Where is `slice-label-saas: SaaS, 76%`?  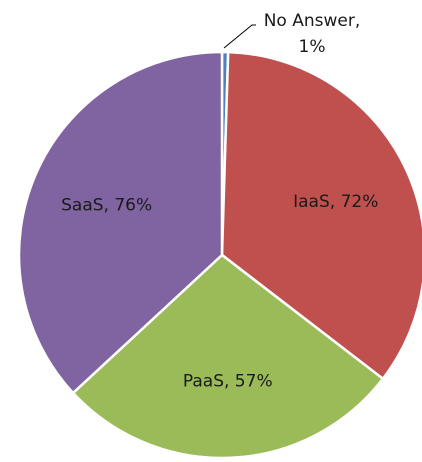
slice-label-saas: SaaS, 76% is located at coordinates (106, 206).